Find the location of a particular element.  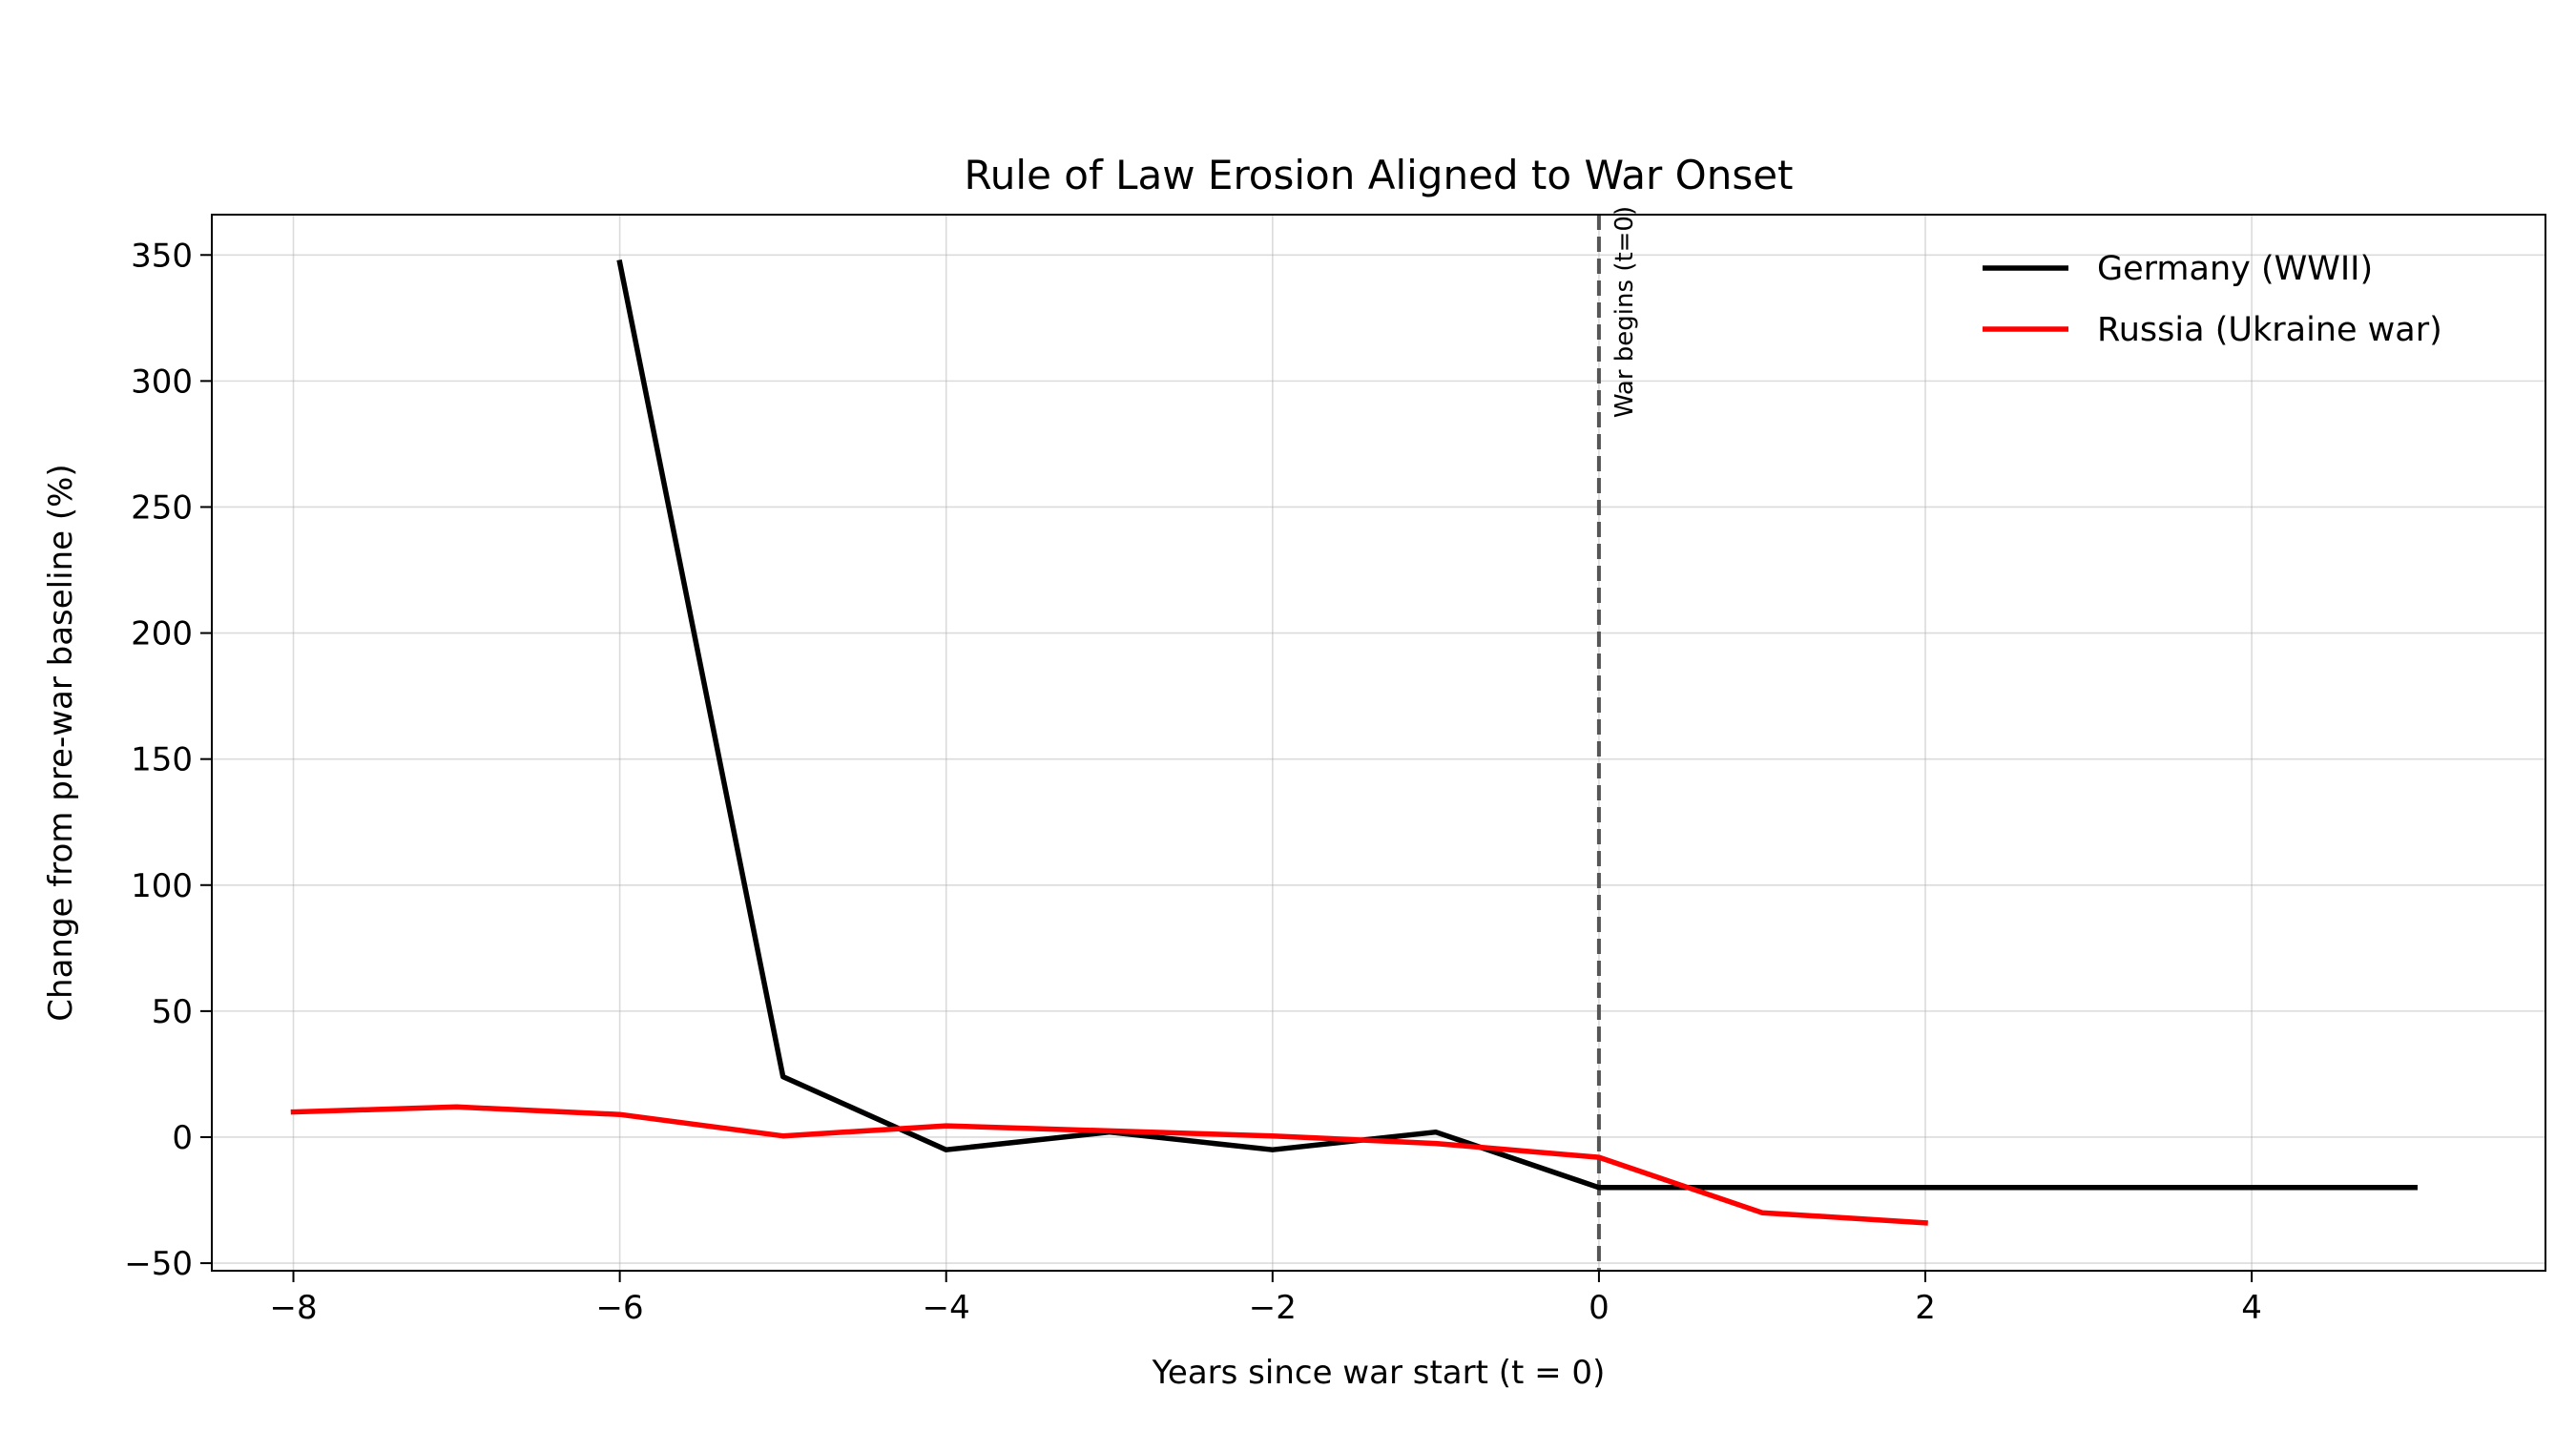

x-axis-label: Years since war start (t = 0) is located at coordinates (1379, 1373).